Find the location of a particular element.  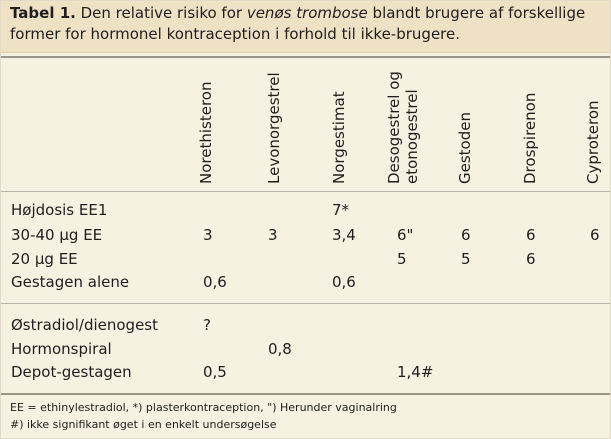

col-header-gestoden: Gestoden is located at coordinates (465, 148).